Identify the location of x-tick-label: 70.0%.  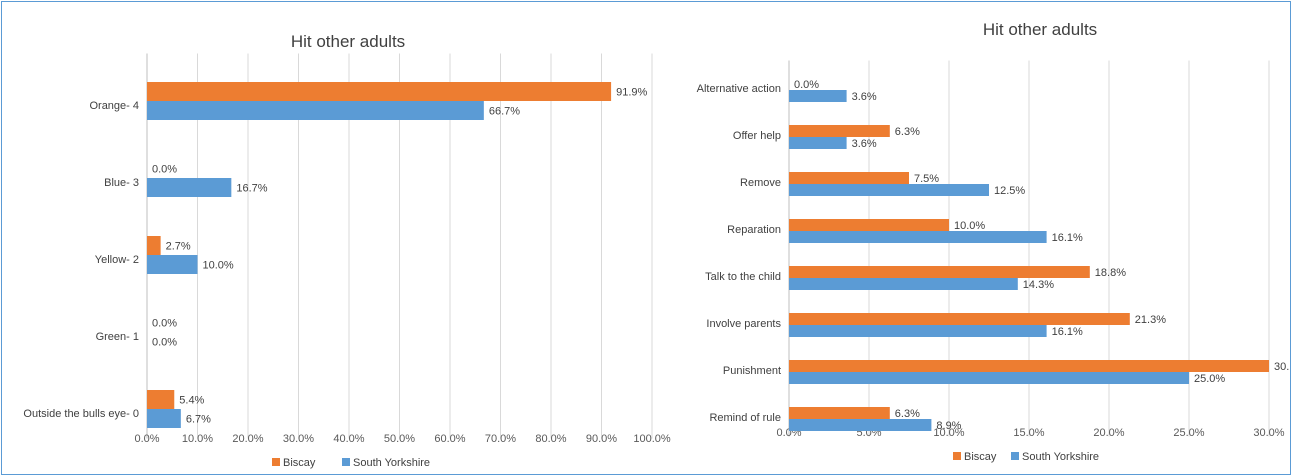
(500, 439).